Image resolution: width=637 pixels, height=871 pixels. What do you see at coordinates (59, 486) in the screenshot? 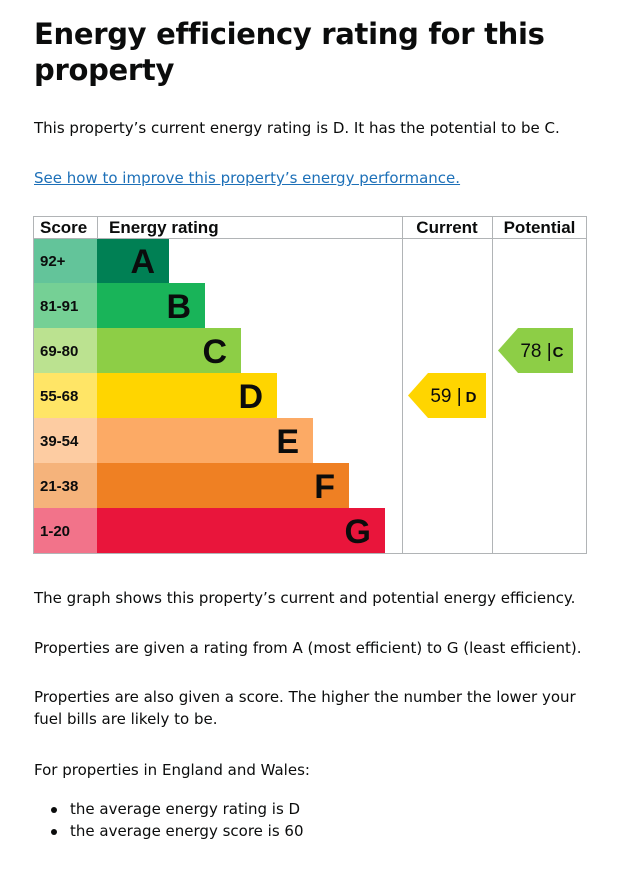
I see `score-label-f: 21-38` at bounding box center [59, 486].